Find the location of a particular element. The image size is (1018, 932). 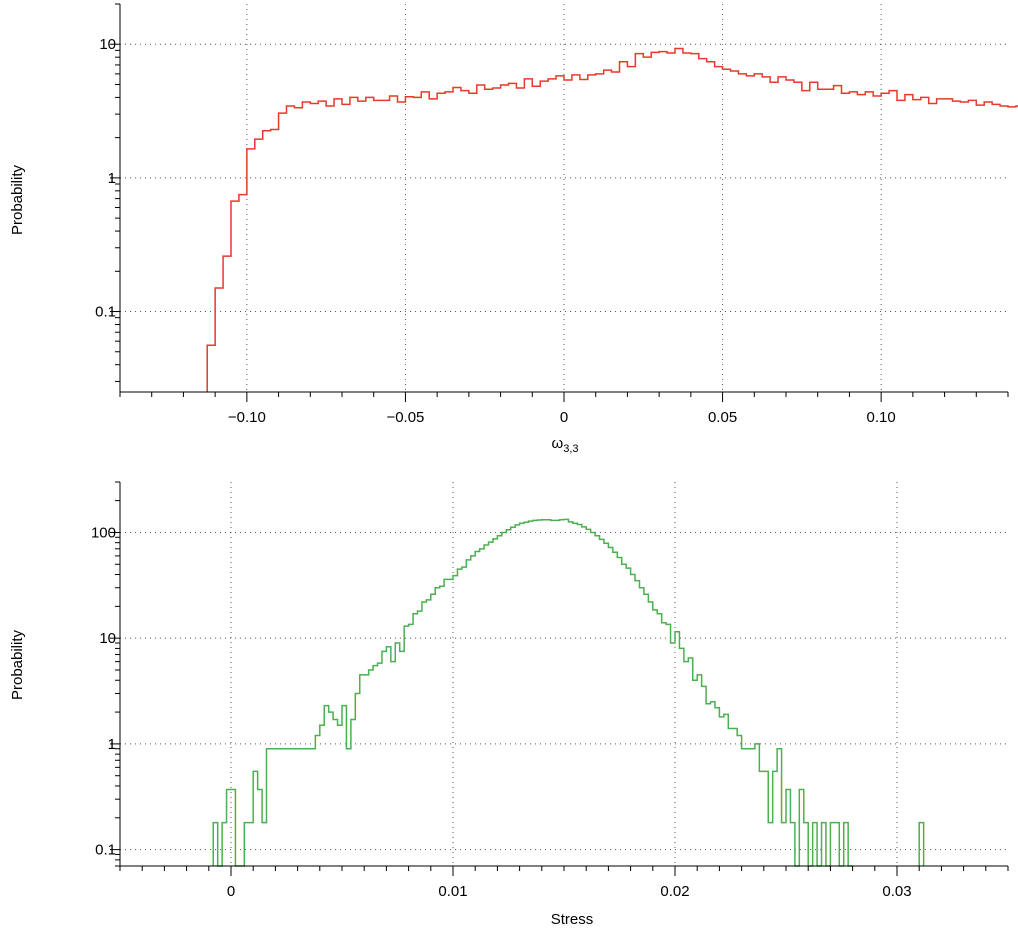

top-x-axis-title: ω3,3 is located at coordinates (564, 445).